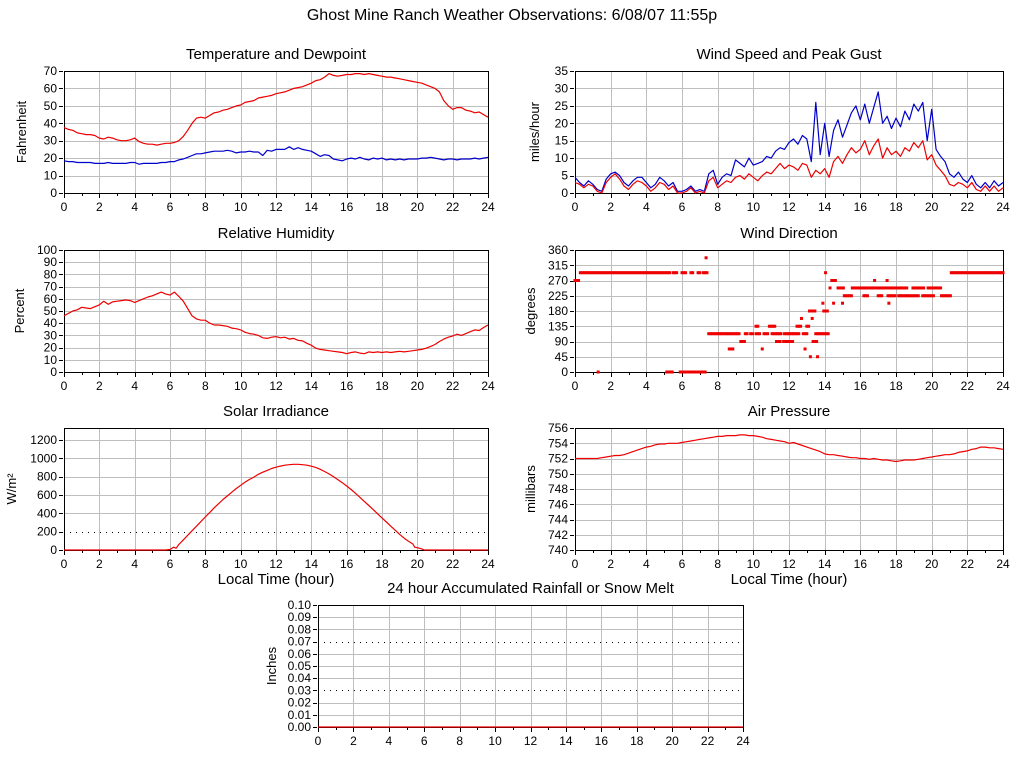 The image size is (1024, 769). What do you see at coordinates (43, 458) in the screenshot?
I see `y-tick-label: 1000` at bounding box center [43, 458].